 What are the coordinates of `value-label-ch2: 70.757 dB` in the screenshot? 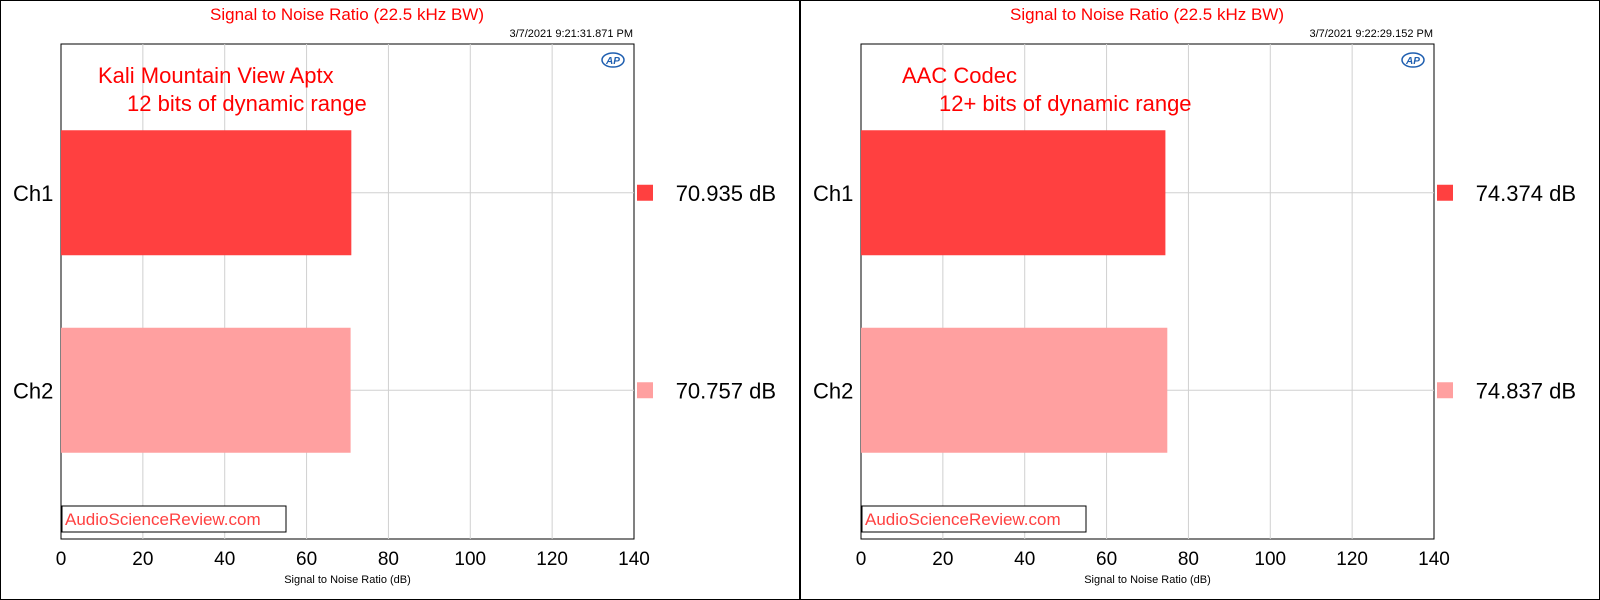 It's located at (726, 390).